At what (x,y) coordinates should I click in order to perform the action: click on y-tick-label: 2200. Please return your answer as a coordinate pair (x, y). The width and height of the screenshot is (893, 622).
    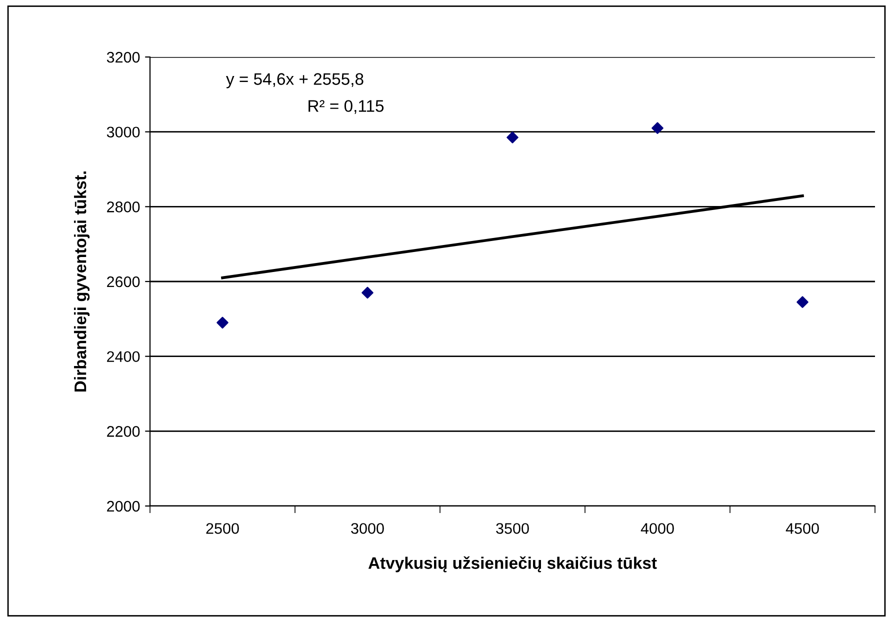
    Looking at the image, I should click on (123, 431).